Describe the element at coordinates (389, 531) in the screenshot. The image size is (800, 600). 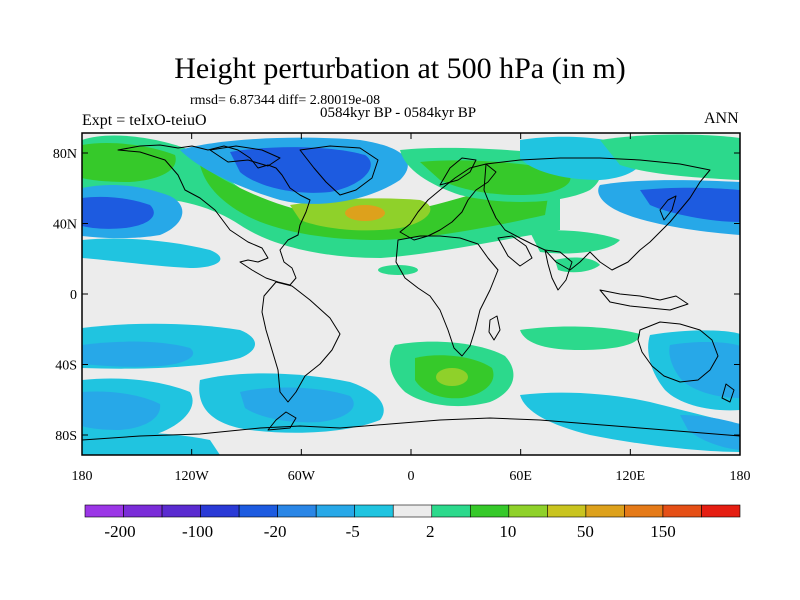
I see `colorbar-labels: -200 -100 -20 -5 2 10 50 150` at that location.